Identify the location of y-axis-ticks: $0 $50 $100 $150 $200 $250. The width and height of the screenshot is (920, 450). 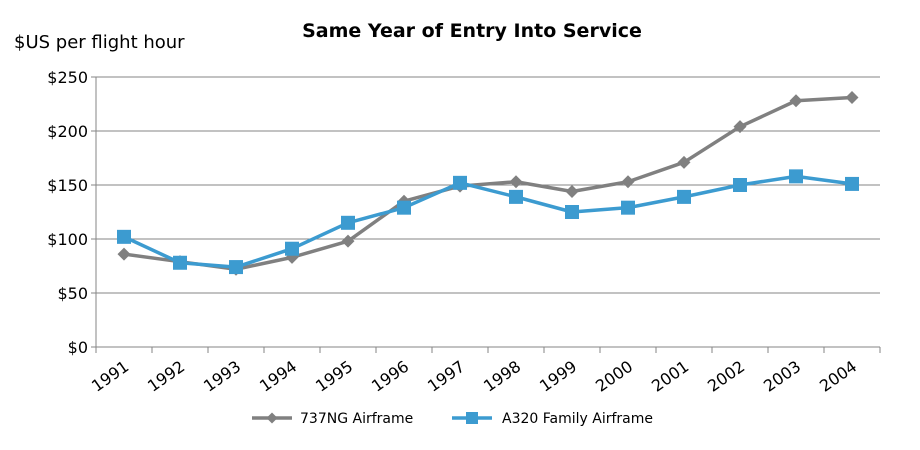
(67, 212).